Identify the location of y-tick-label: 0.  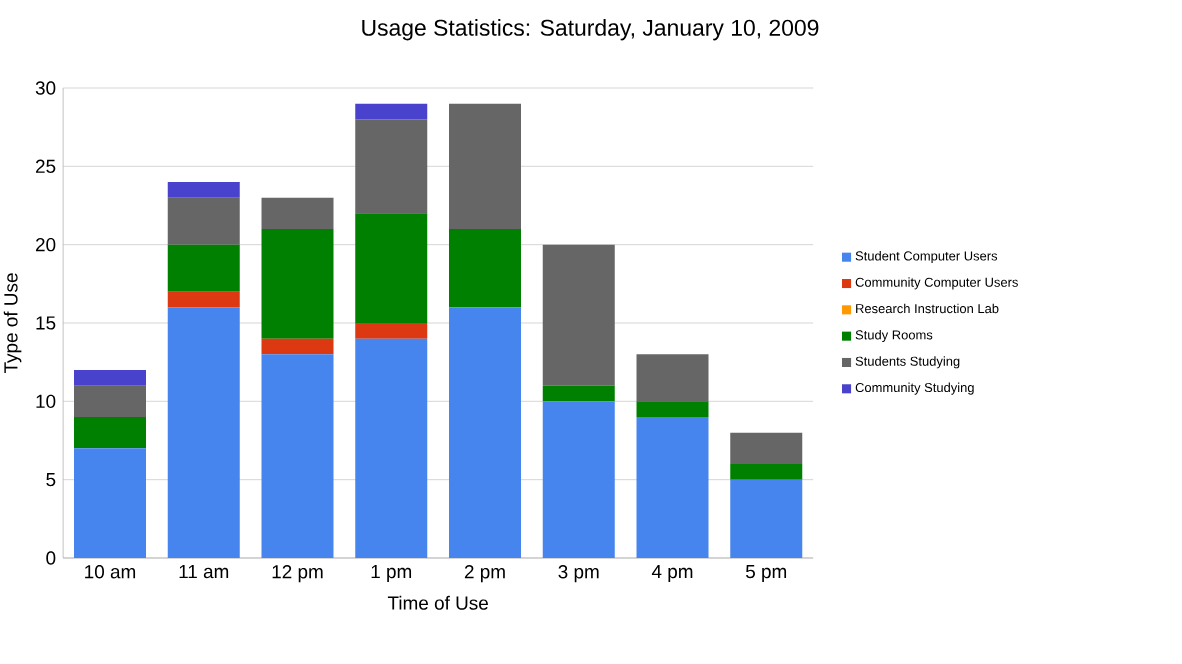
(51, 558).